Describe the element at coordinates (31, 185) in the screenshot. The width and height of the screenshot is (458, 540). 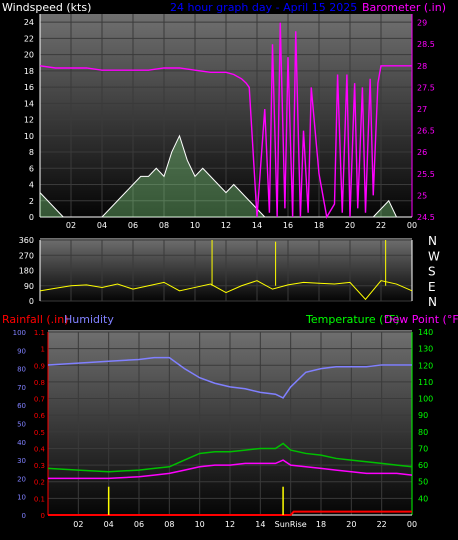
I see `ytick-label: 4` at that location.